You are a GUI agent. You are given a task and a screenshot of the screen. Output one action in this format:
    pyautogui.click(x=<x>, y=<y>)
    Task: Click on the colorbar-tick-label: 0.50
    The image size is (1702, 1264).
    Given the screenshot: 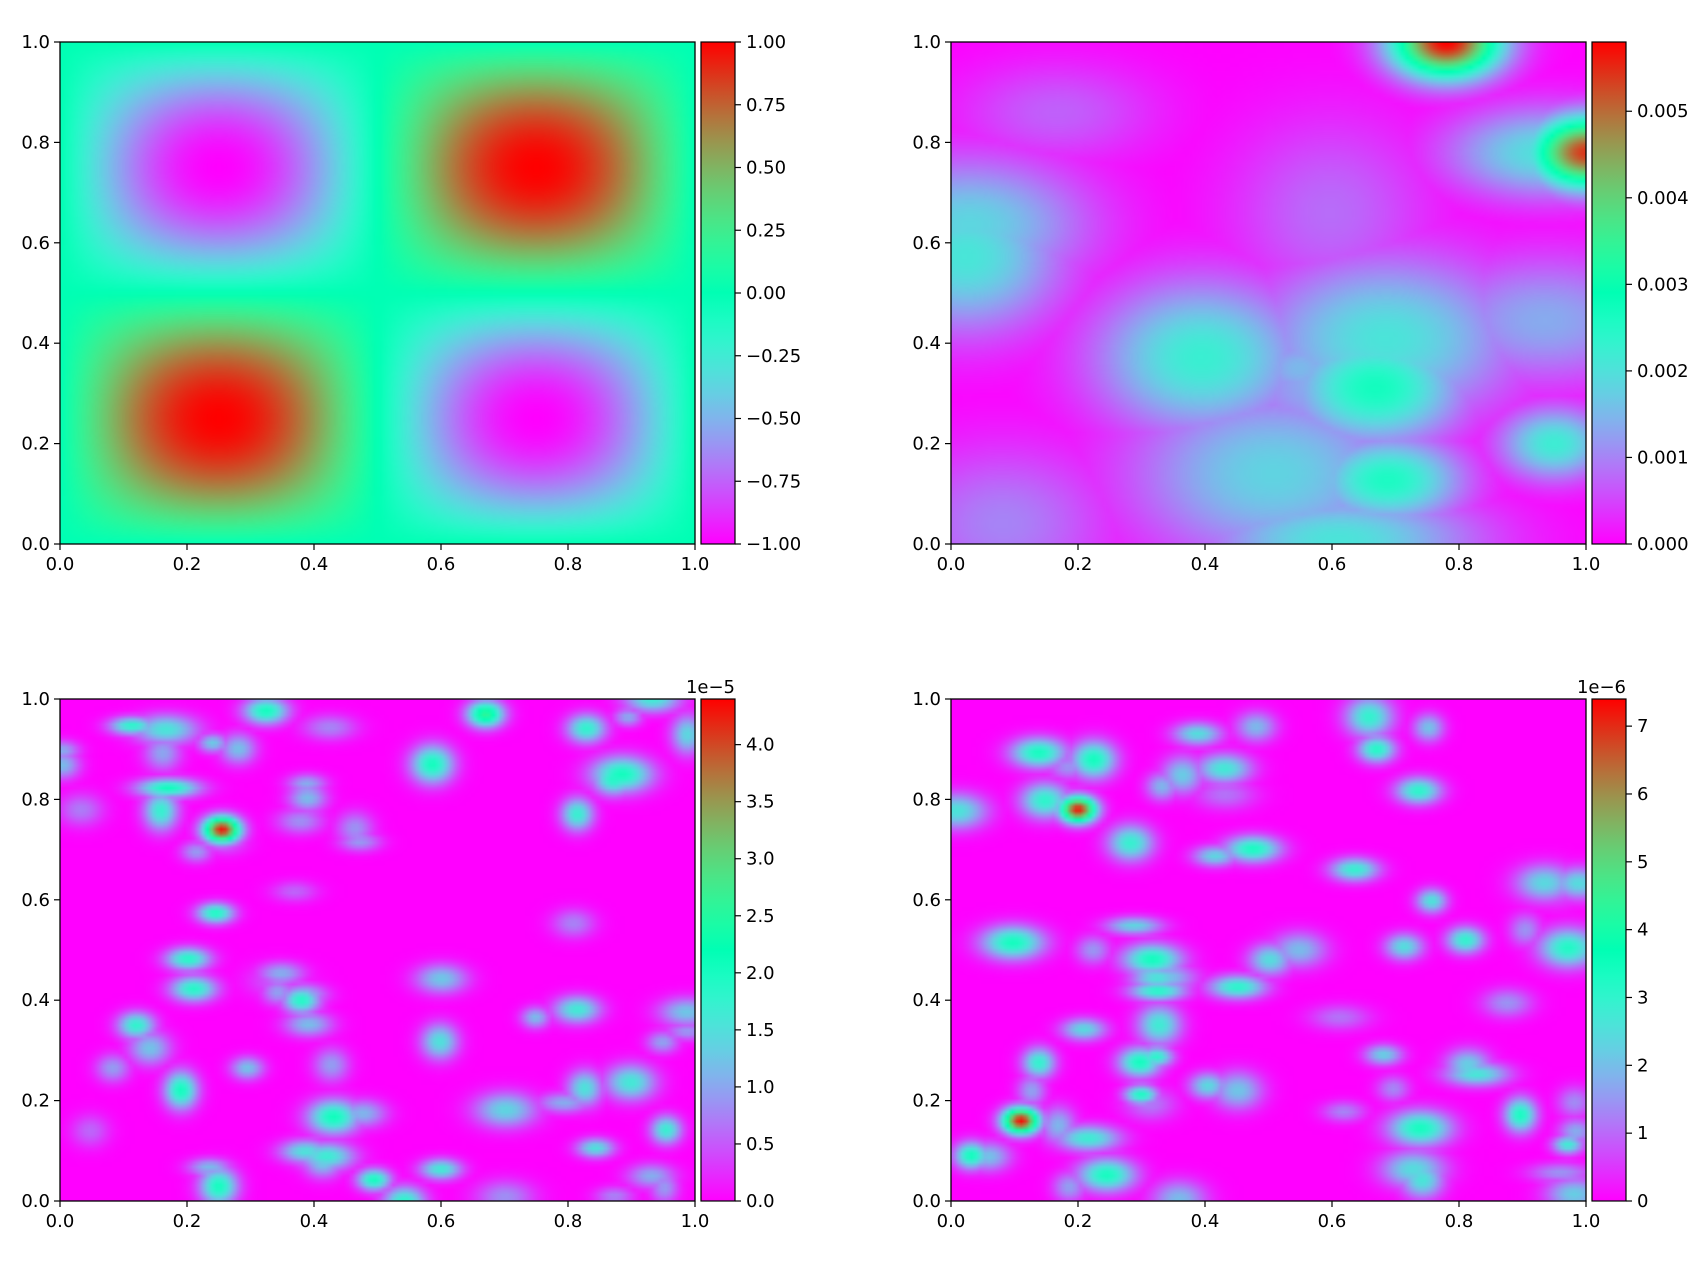 What is the action you would take?
    pyautogui.click(x=766, y=168)
    